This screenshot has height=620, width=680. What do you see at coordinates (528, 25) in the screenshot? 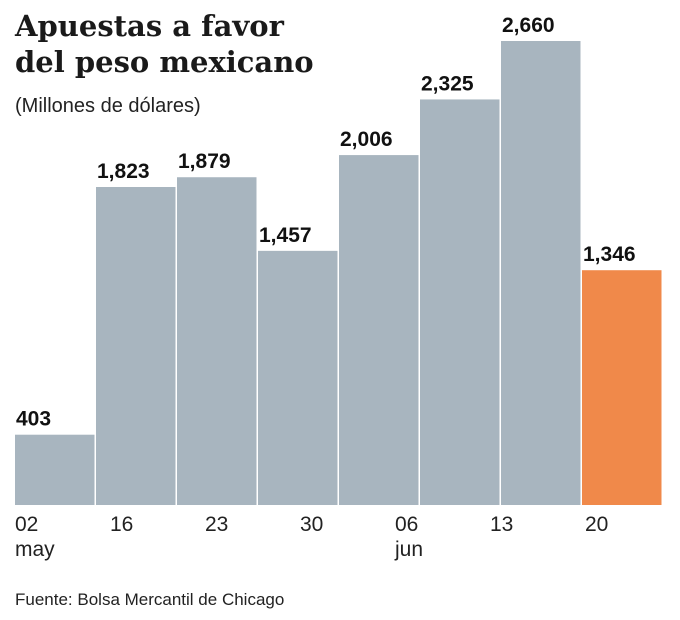
I see `value-label: 2,660` at bounding box center [528, 25].